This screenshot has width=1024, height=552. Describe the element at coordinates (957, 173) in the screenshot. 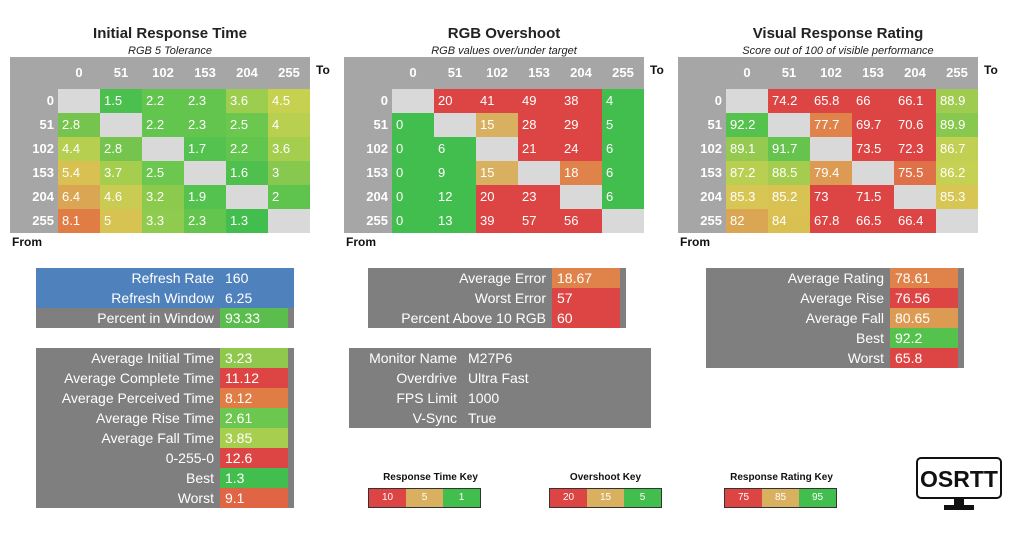

I see `heatmap-cell: 86.2` at that location.